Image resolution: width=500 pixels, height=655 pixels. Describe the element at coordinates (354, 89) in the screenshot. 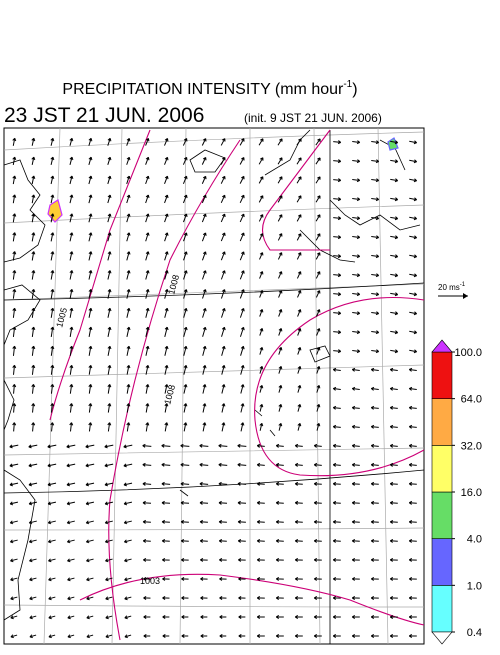

I see `title-suffix: )` at that location.